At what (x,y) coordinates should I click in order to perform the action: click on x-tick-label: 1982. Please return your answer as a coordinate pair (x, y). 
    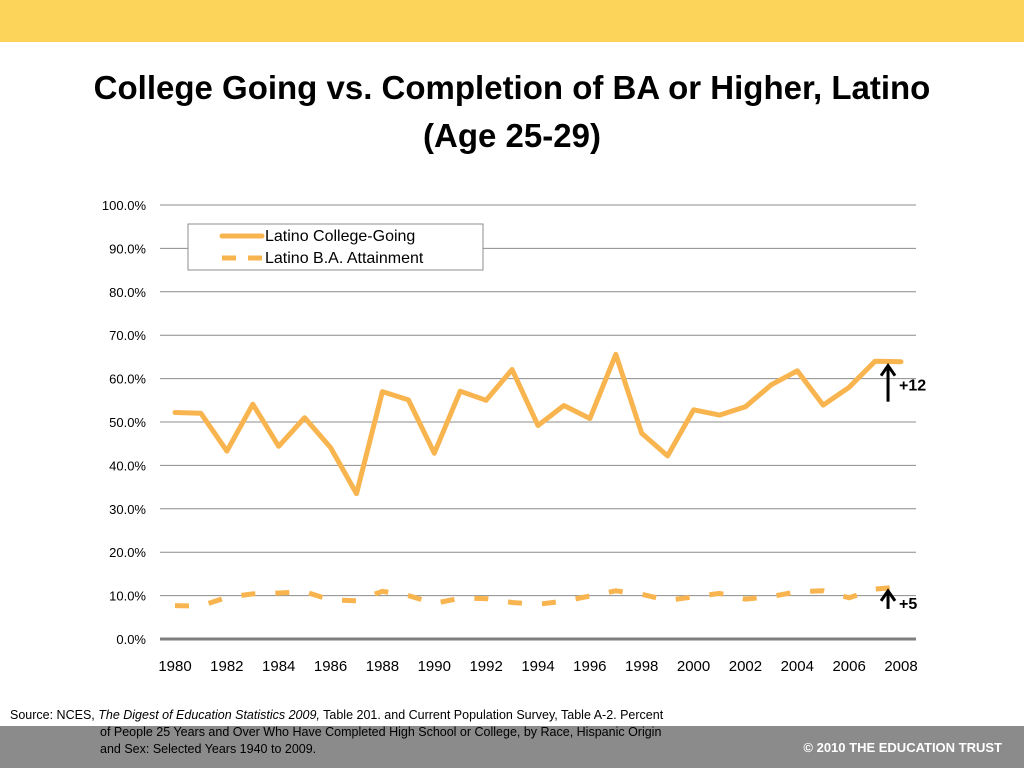
    Looking at the image, I should click on (226, 666).